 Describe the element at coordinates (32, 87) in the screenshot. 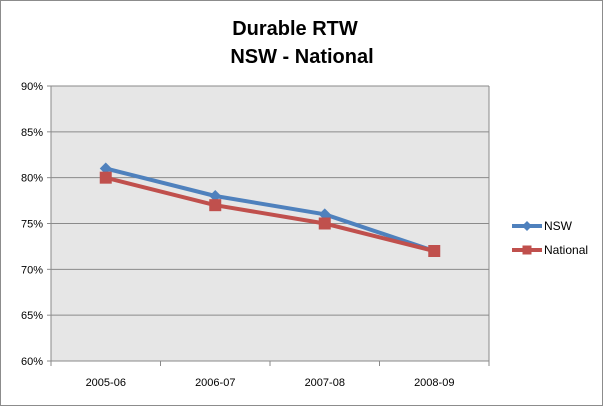

I see `y-tick-label: 90%` at that location.